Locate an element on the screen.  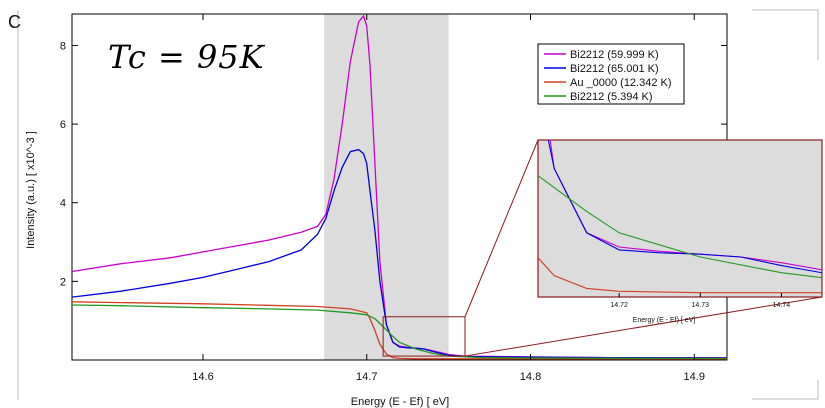
legend-entry-label: Au _0000 (12.342 K) is located at coordinates (621, 83).